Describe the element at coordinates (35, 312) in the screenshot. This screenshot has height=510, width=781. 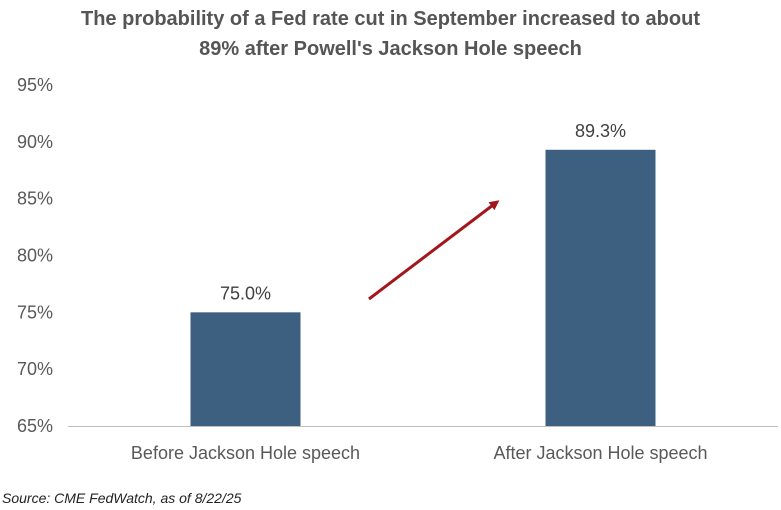
I see `y-tick-label: 75%` at that location.